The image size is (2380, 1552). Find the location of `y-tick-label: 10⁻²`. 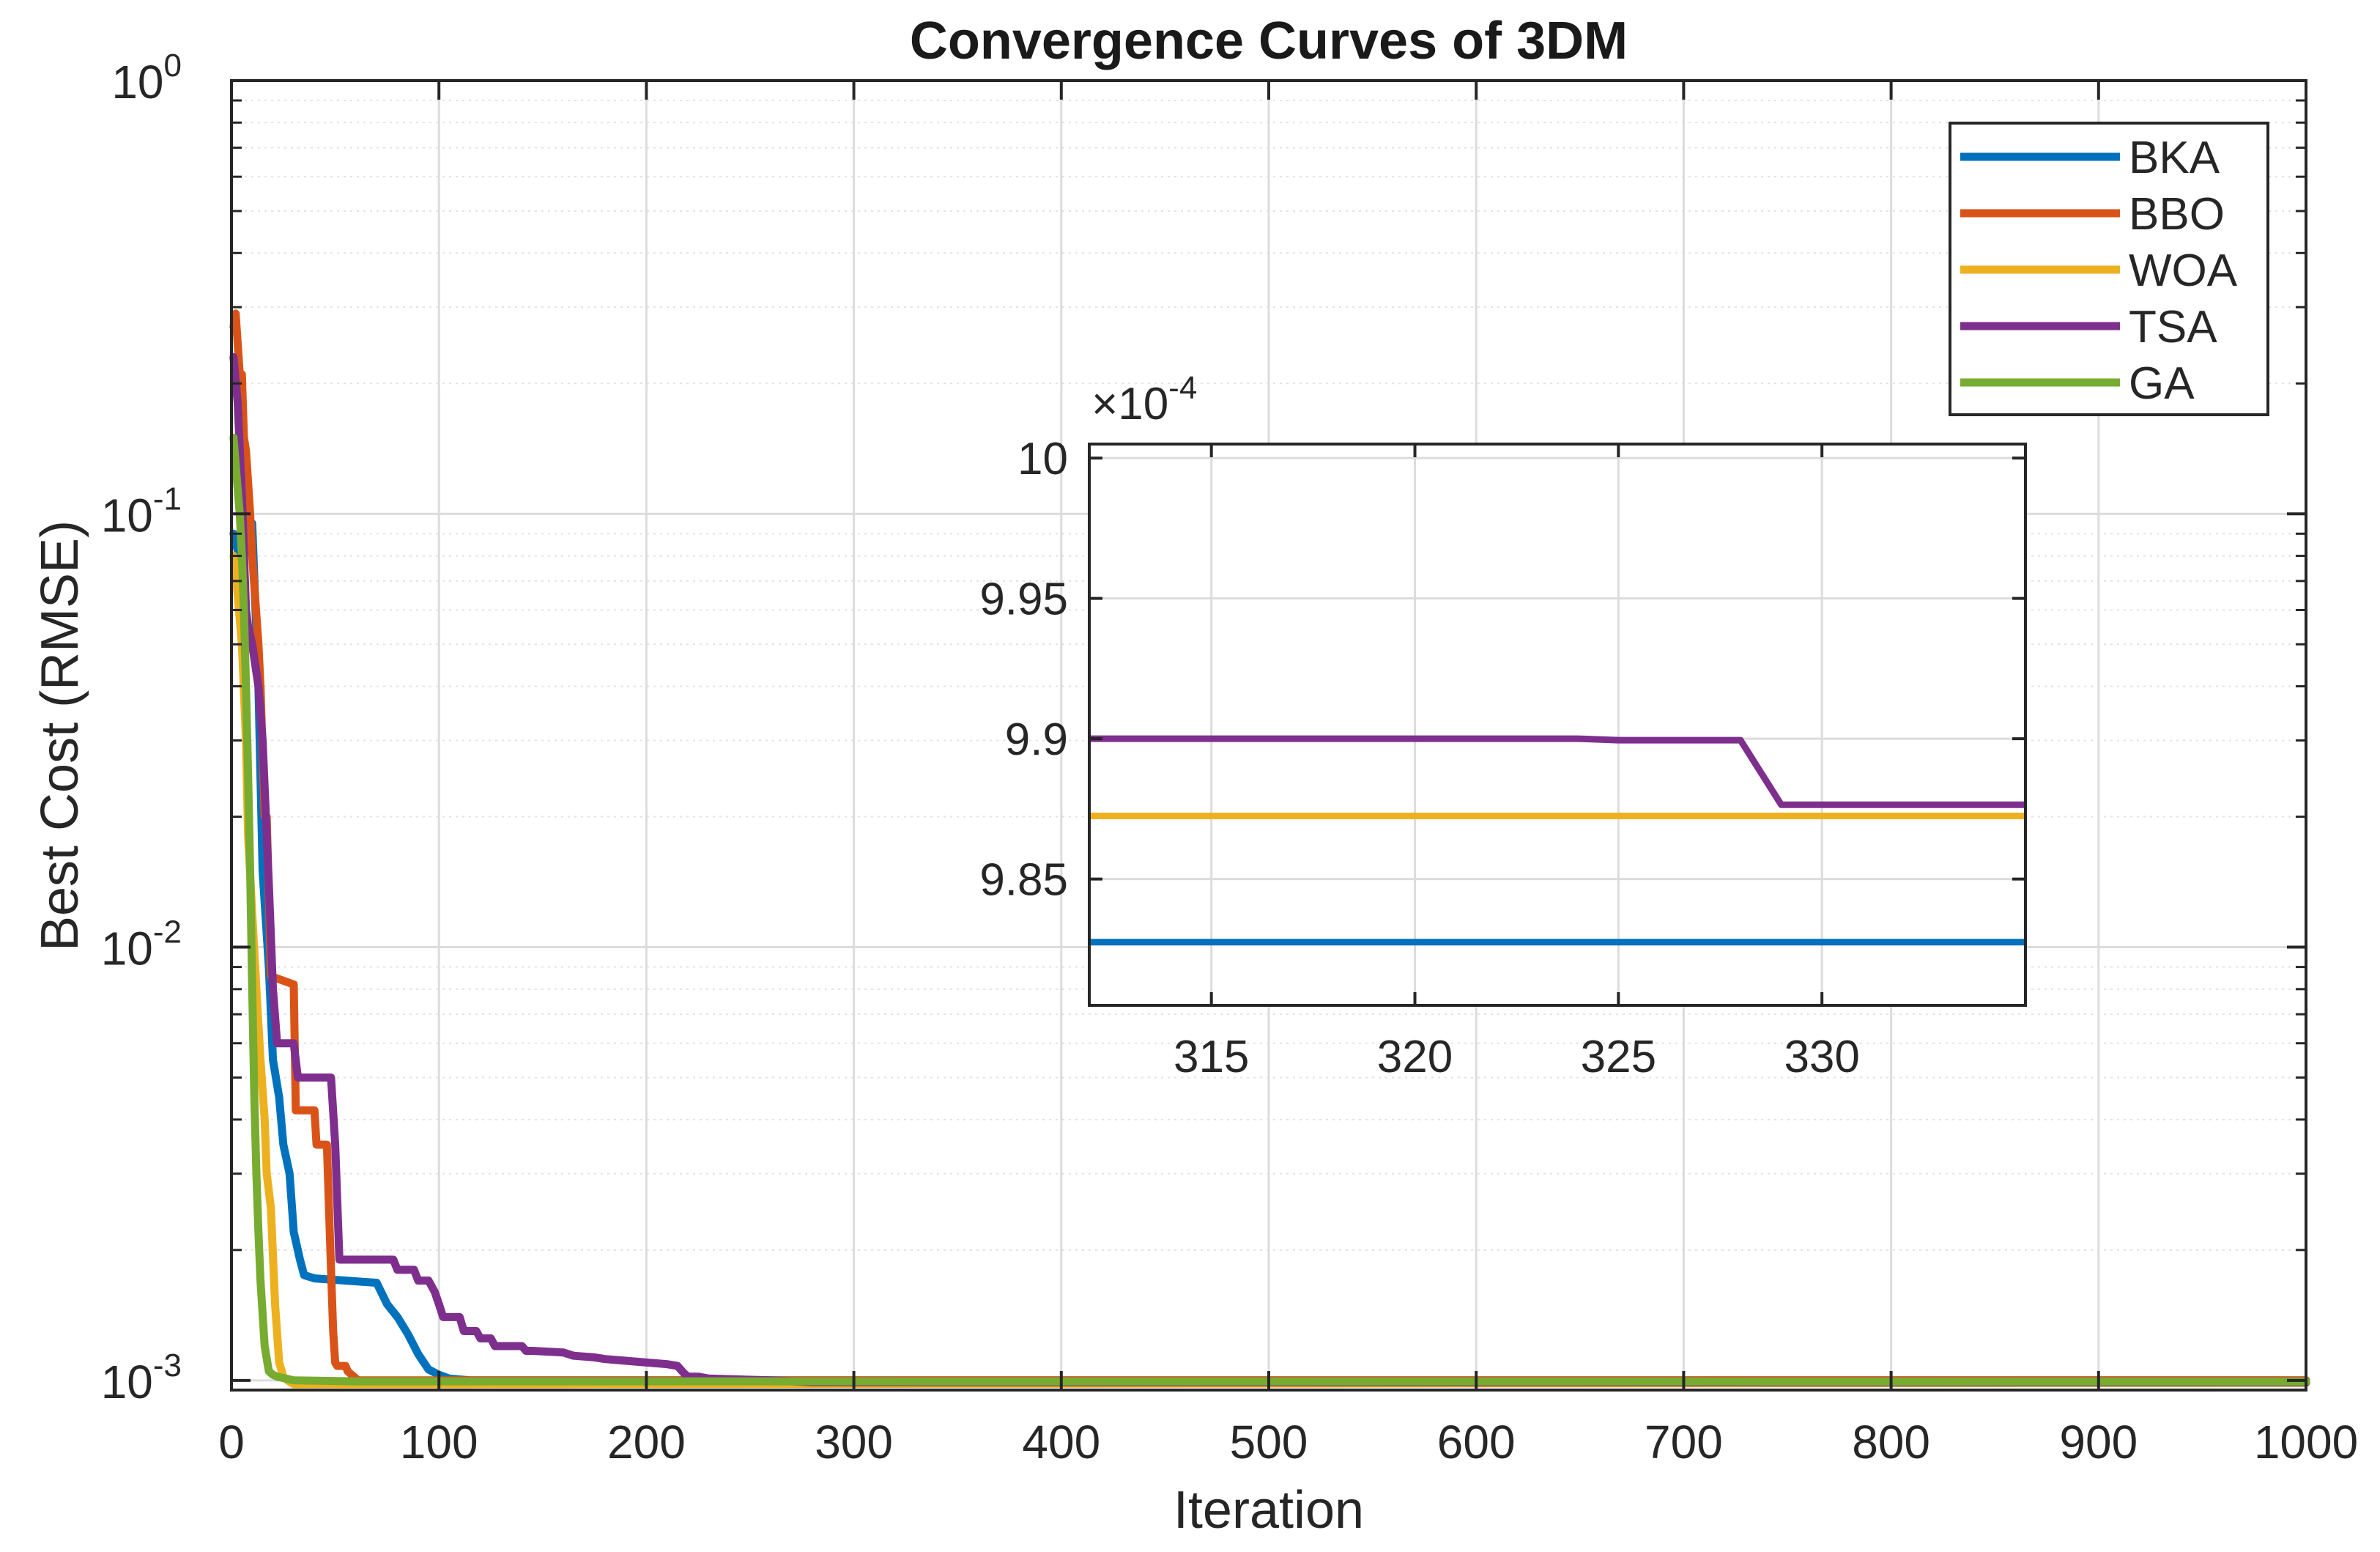

y-tick-label: 10⁻² is located at coordinates (141, 944).